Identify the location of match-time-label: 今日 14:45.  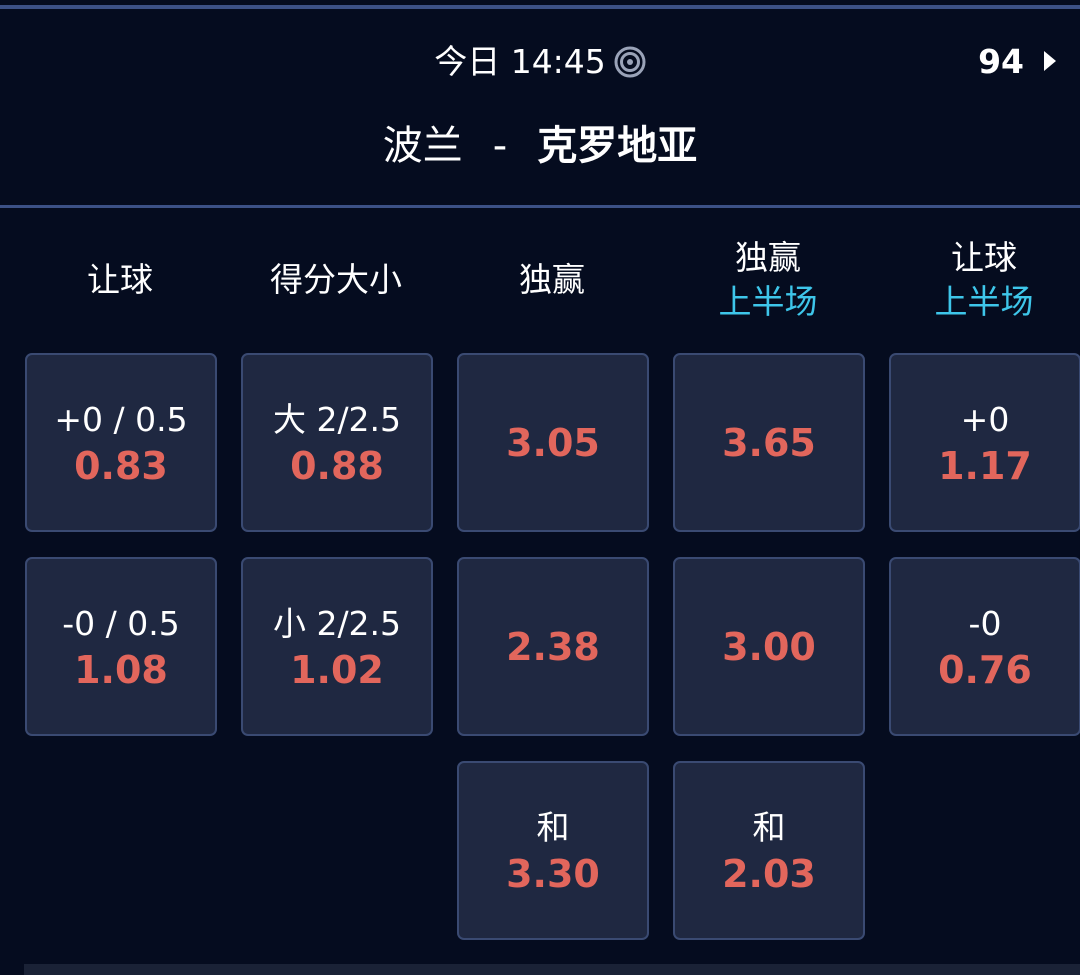
(520, 61).